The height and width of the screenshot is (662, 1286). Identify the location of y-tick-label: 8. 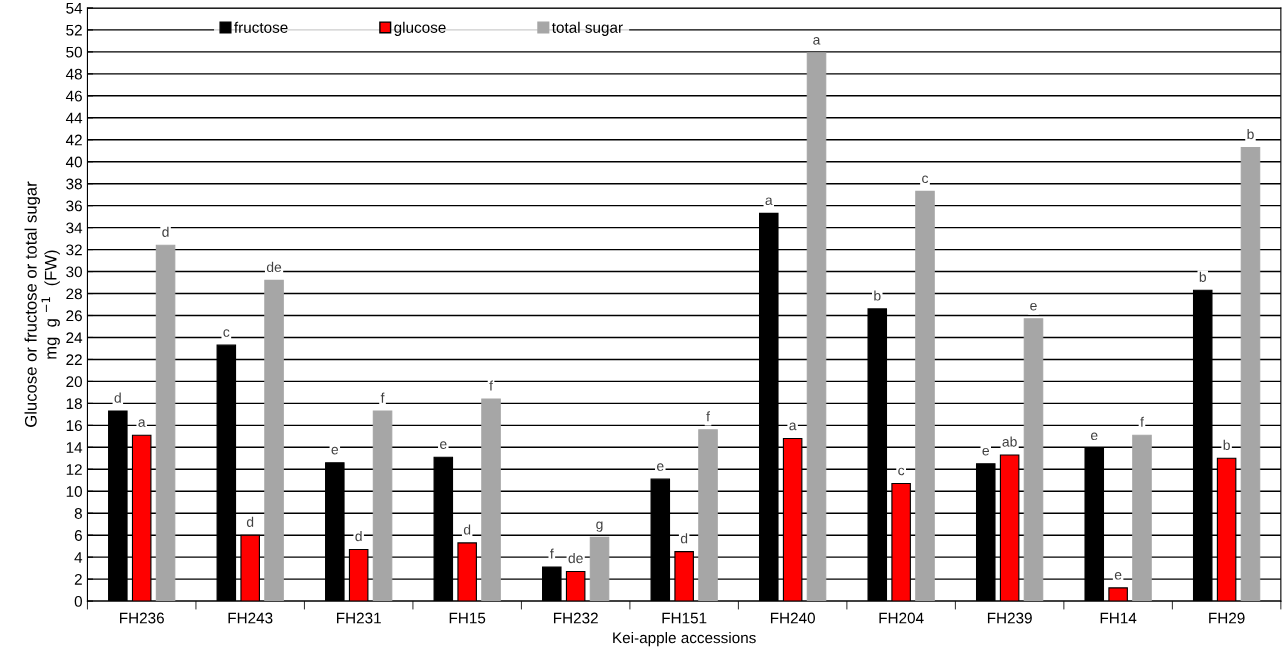
(78, 513).